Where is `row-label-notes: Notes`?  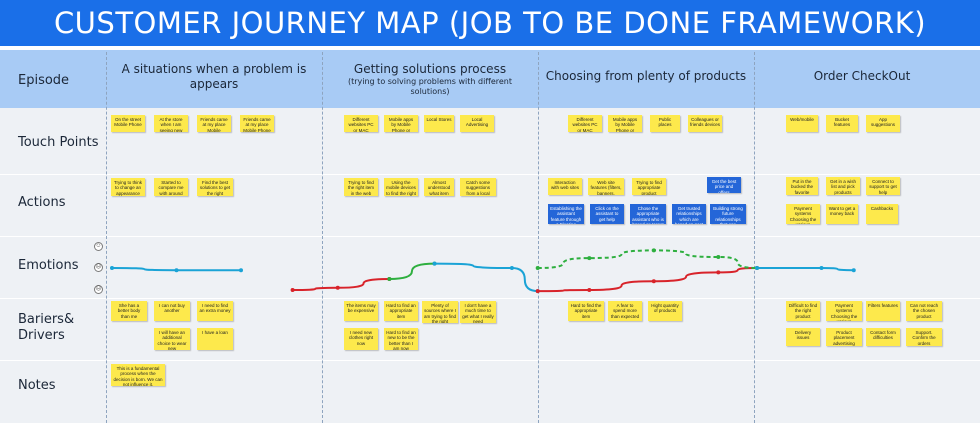 row-label-notes: Notes is located at coordinates (37, 385).